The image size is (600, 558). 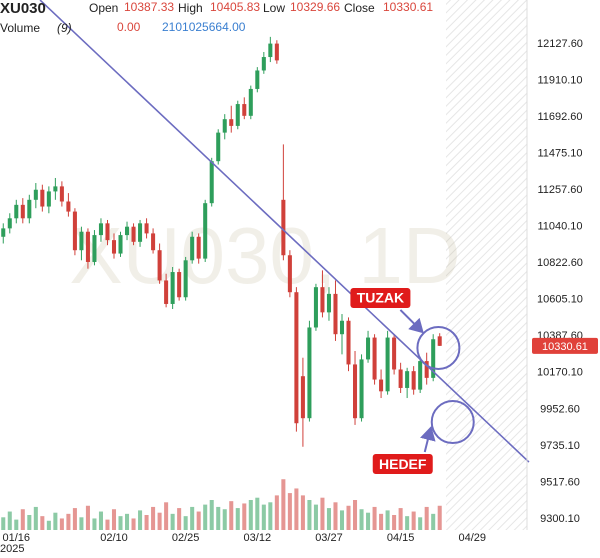 I want to click on volume-label: Volume, so click(x=20, y=28).